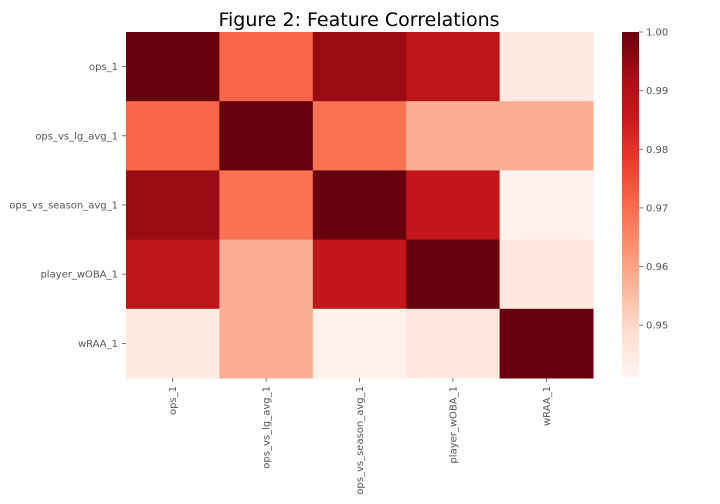 This screenshot has width=720, height=504. What do you see at coordinates (657, 150) in the screenshot?
I see `colorbar-tick-label: 0.98` at bounding box center [657, 150].